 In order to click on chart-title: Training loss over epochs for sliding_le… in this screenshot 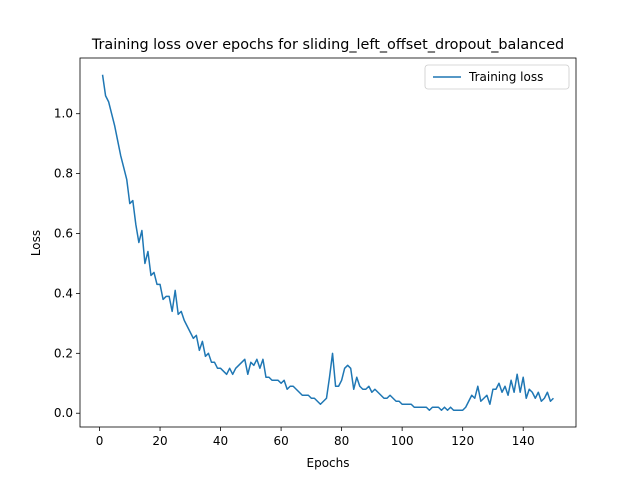, I will do `click(327, 45)`.